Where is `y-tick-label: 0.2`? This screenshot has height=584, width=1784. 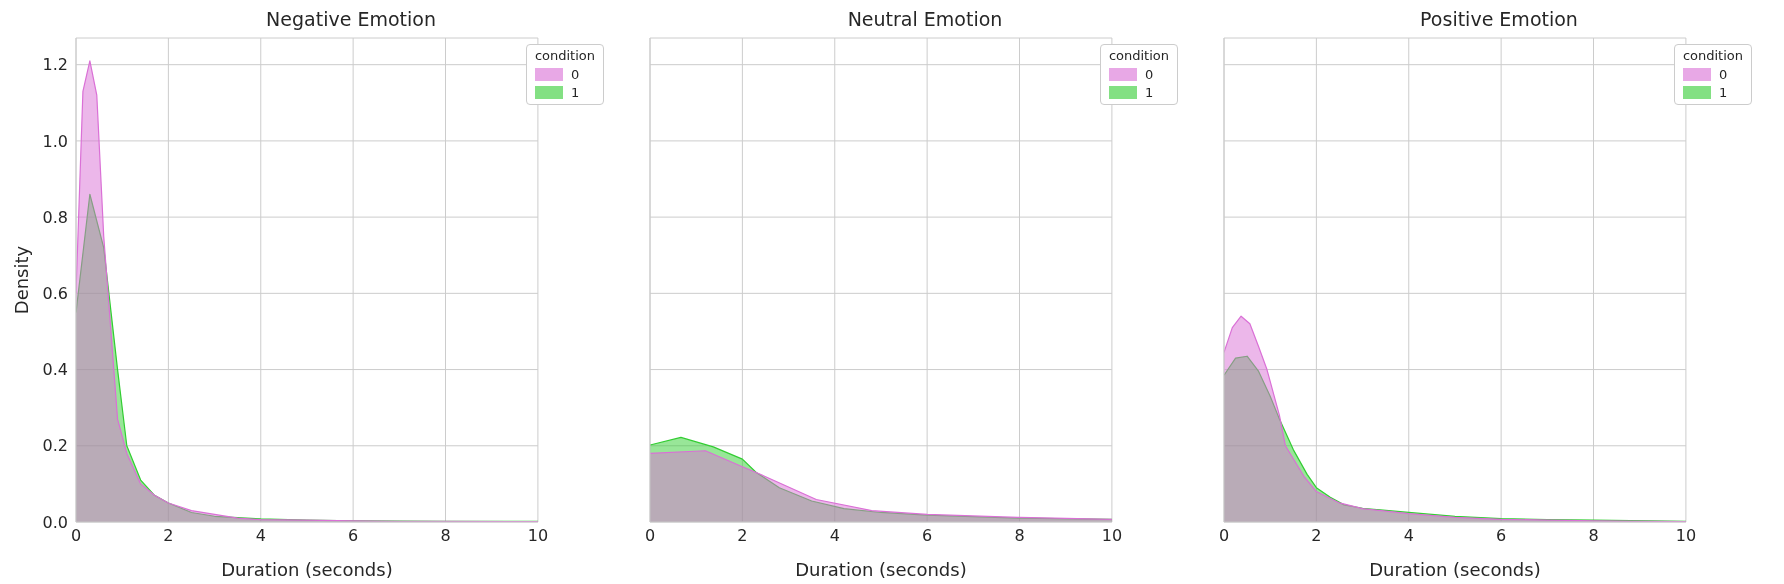 y-tick-label: 0.2 is located at coordinates (55, 446).